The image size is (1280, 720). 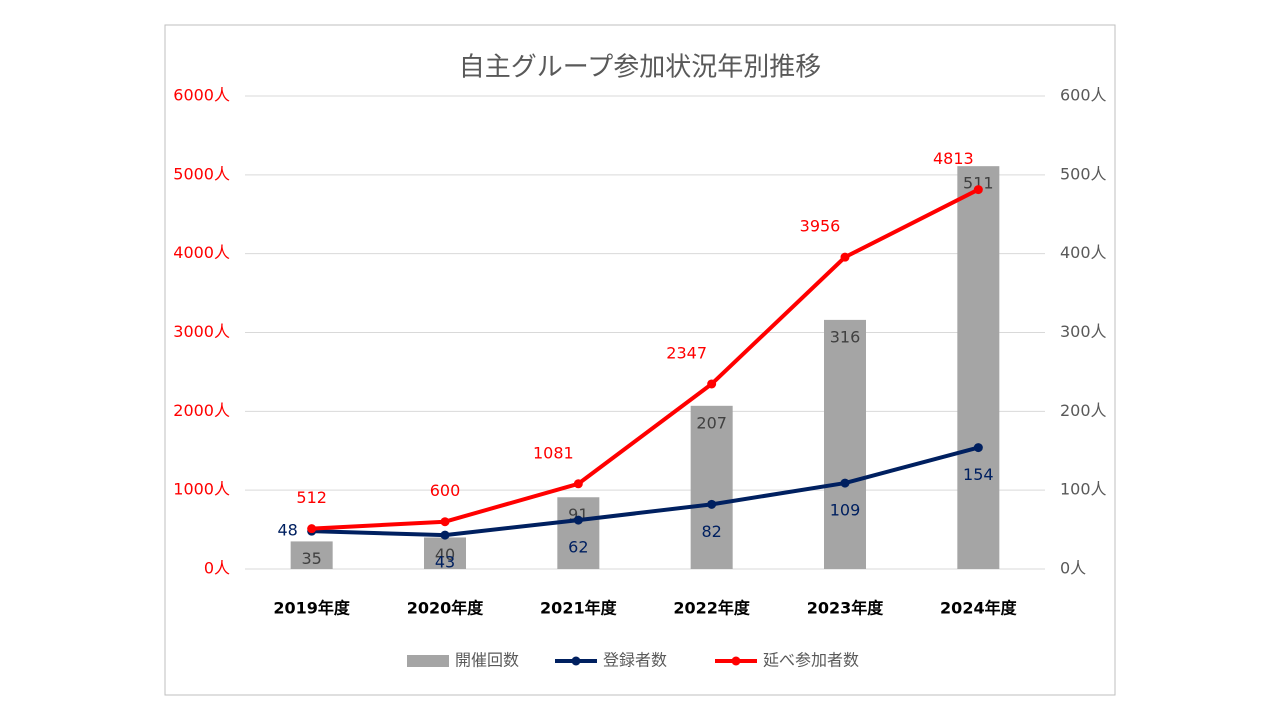 What do you see at coordinates (711, 531) in the screenshot?
I see `point-label: 82` at bounding box center [711, 531].